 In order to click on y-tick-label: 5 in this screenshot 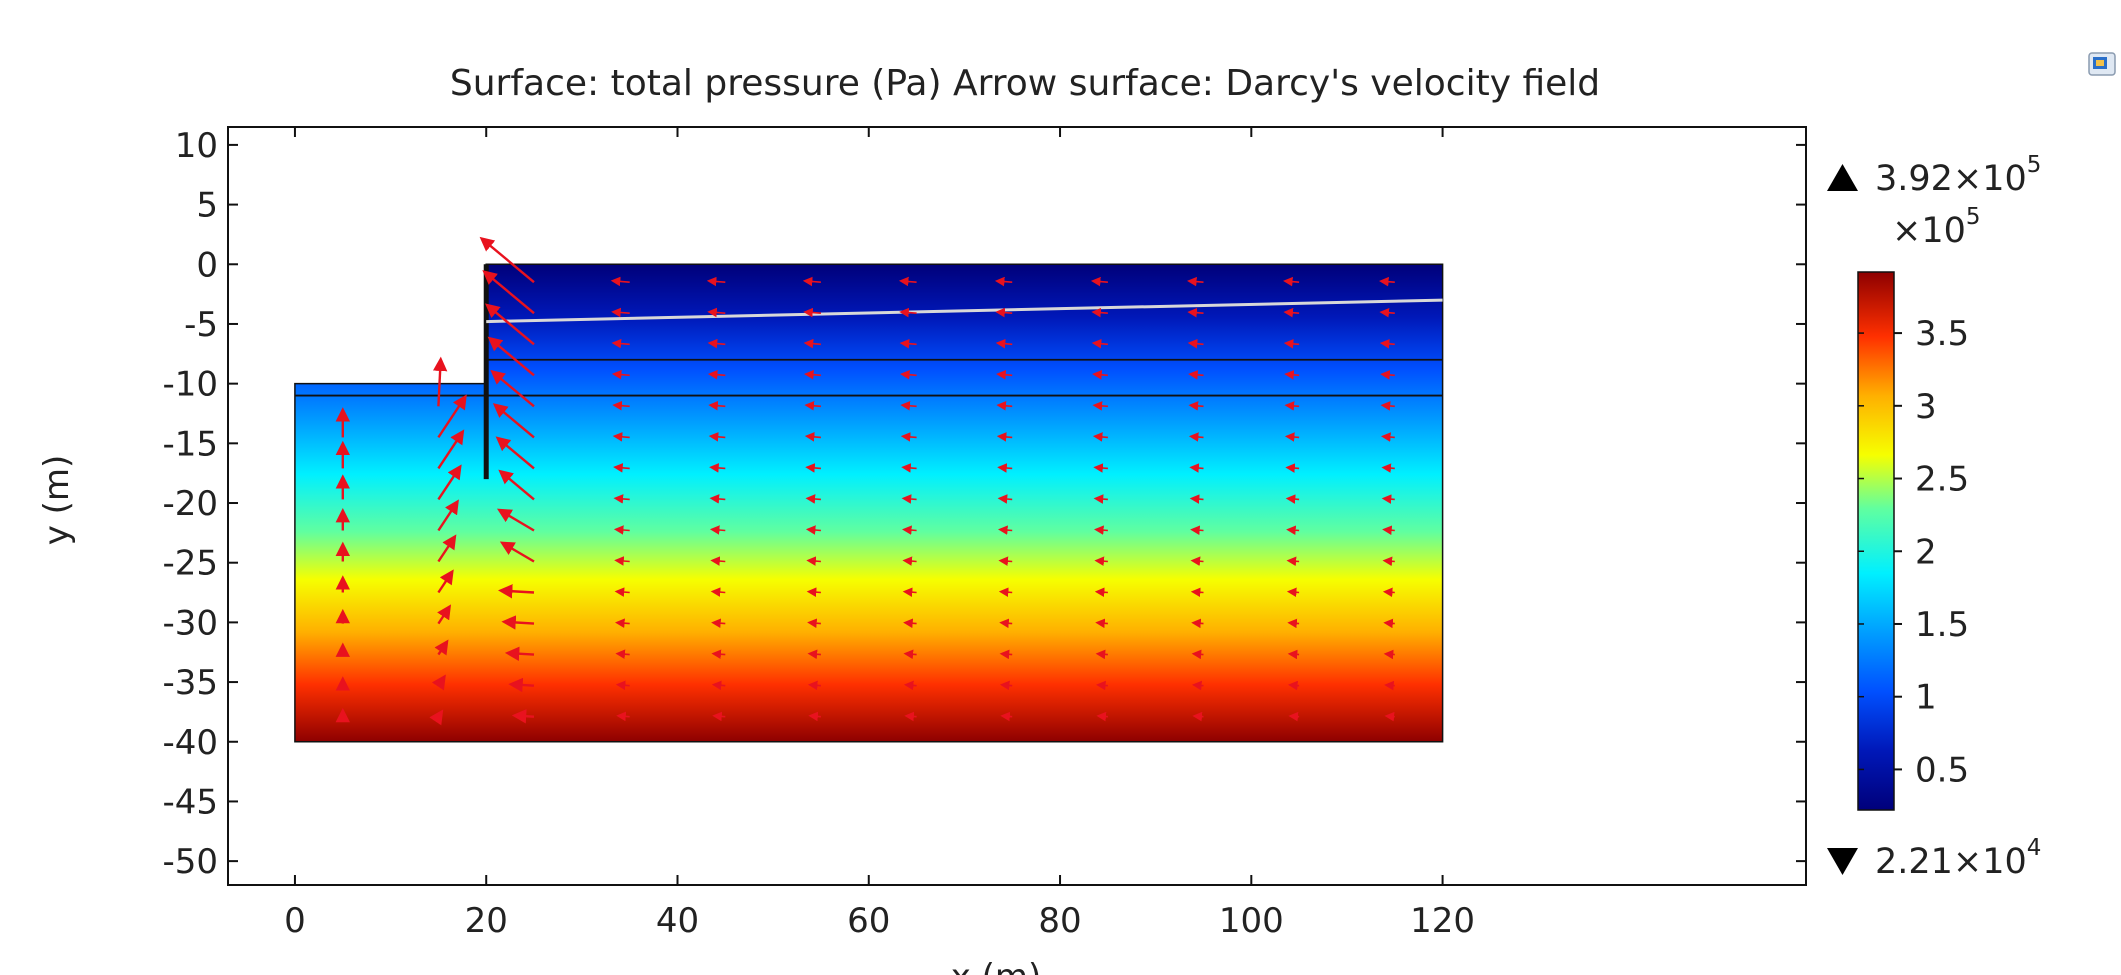, I will do `click(207, 206)`.